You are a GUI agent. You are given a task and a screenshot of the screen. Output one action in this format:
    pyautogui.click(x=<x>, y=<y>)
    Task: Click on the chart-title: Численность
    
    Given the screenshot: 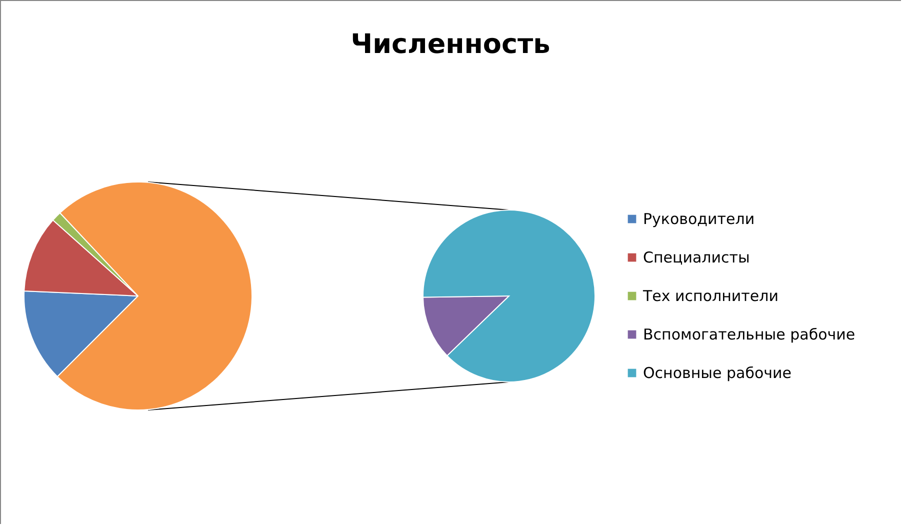 What is the action you would take?
    pyautogui.click(x=450, y=44)
    